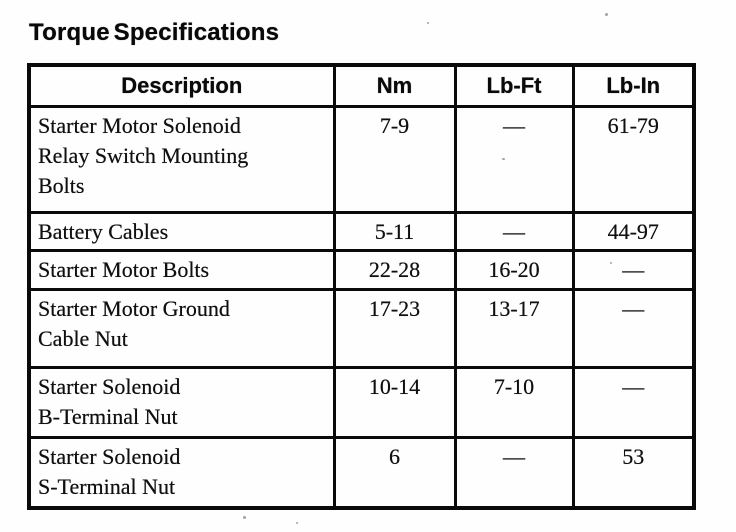  What do you see at coordinates (514, 269) in the screenshot?
I see `cell-lb-ft-value: 16-20` at bounding box center [514, 269].